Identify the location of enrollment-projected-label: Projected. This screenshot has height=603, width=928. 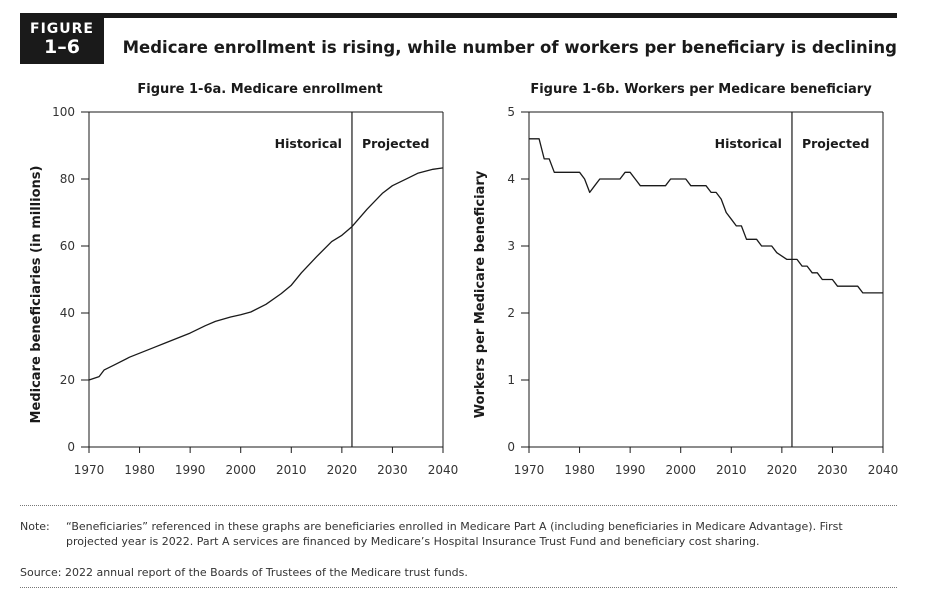
(396, 143).